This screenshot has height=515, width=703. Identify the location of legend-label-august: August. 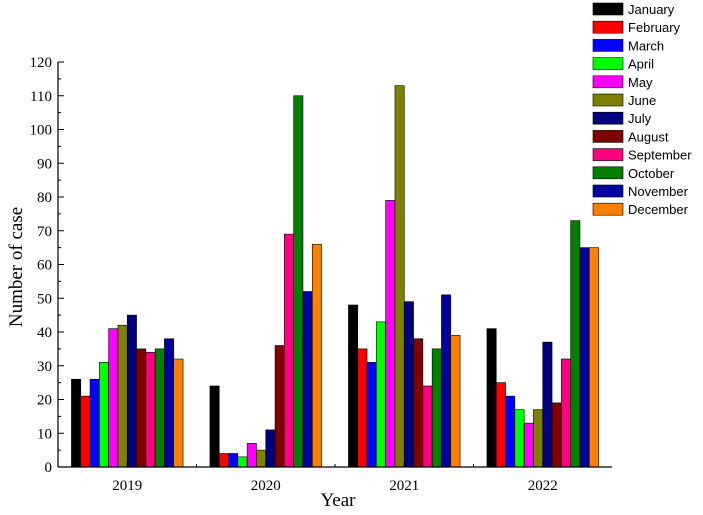
(648, 136).